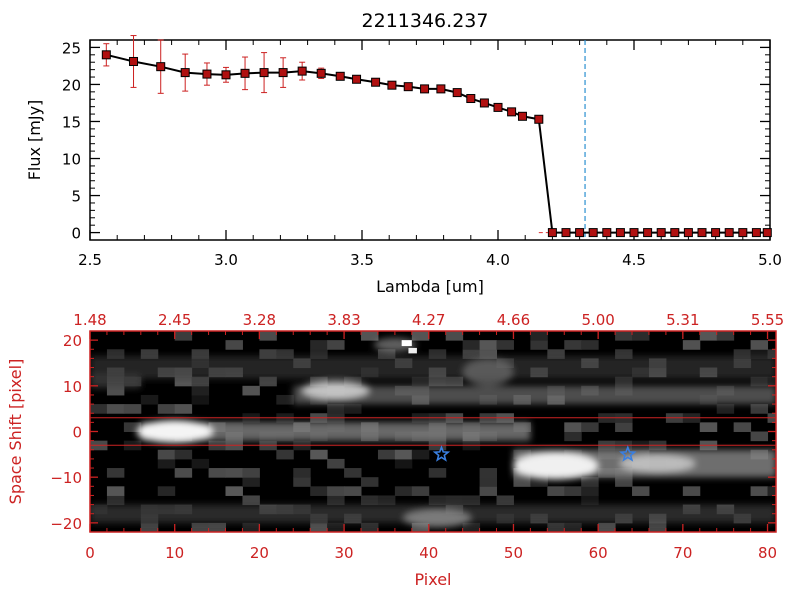 The height and width of the screenshot is (600, 800). What do you see at coordinates (15, 432) in the screenshot?
I see `y-axis-label: Space Shift [pixel]` at bounding box center [15, 432].